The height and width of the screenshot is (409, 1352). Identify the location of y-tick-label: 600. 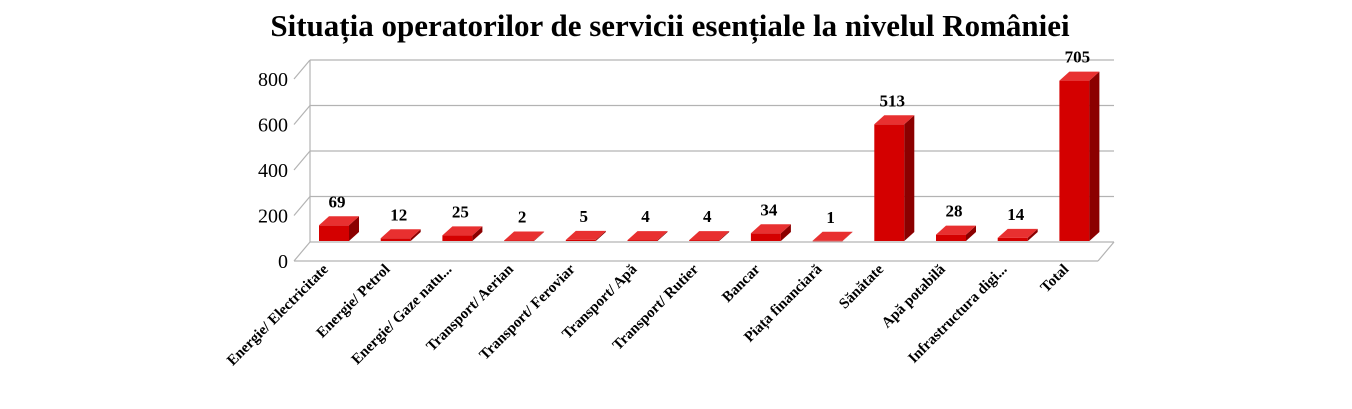
(273, 126).